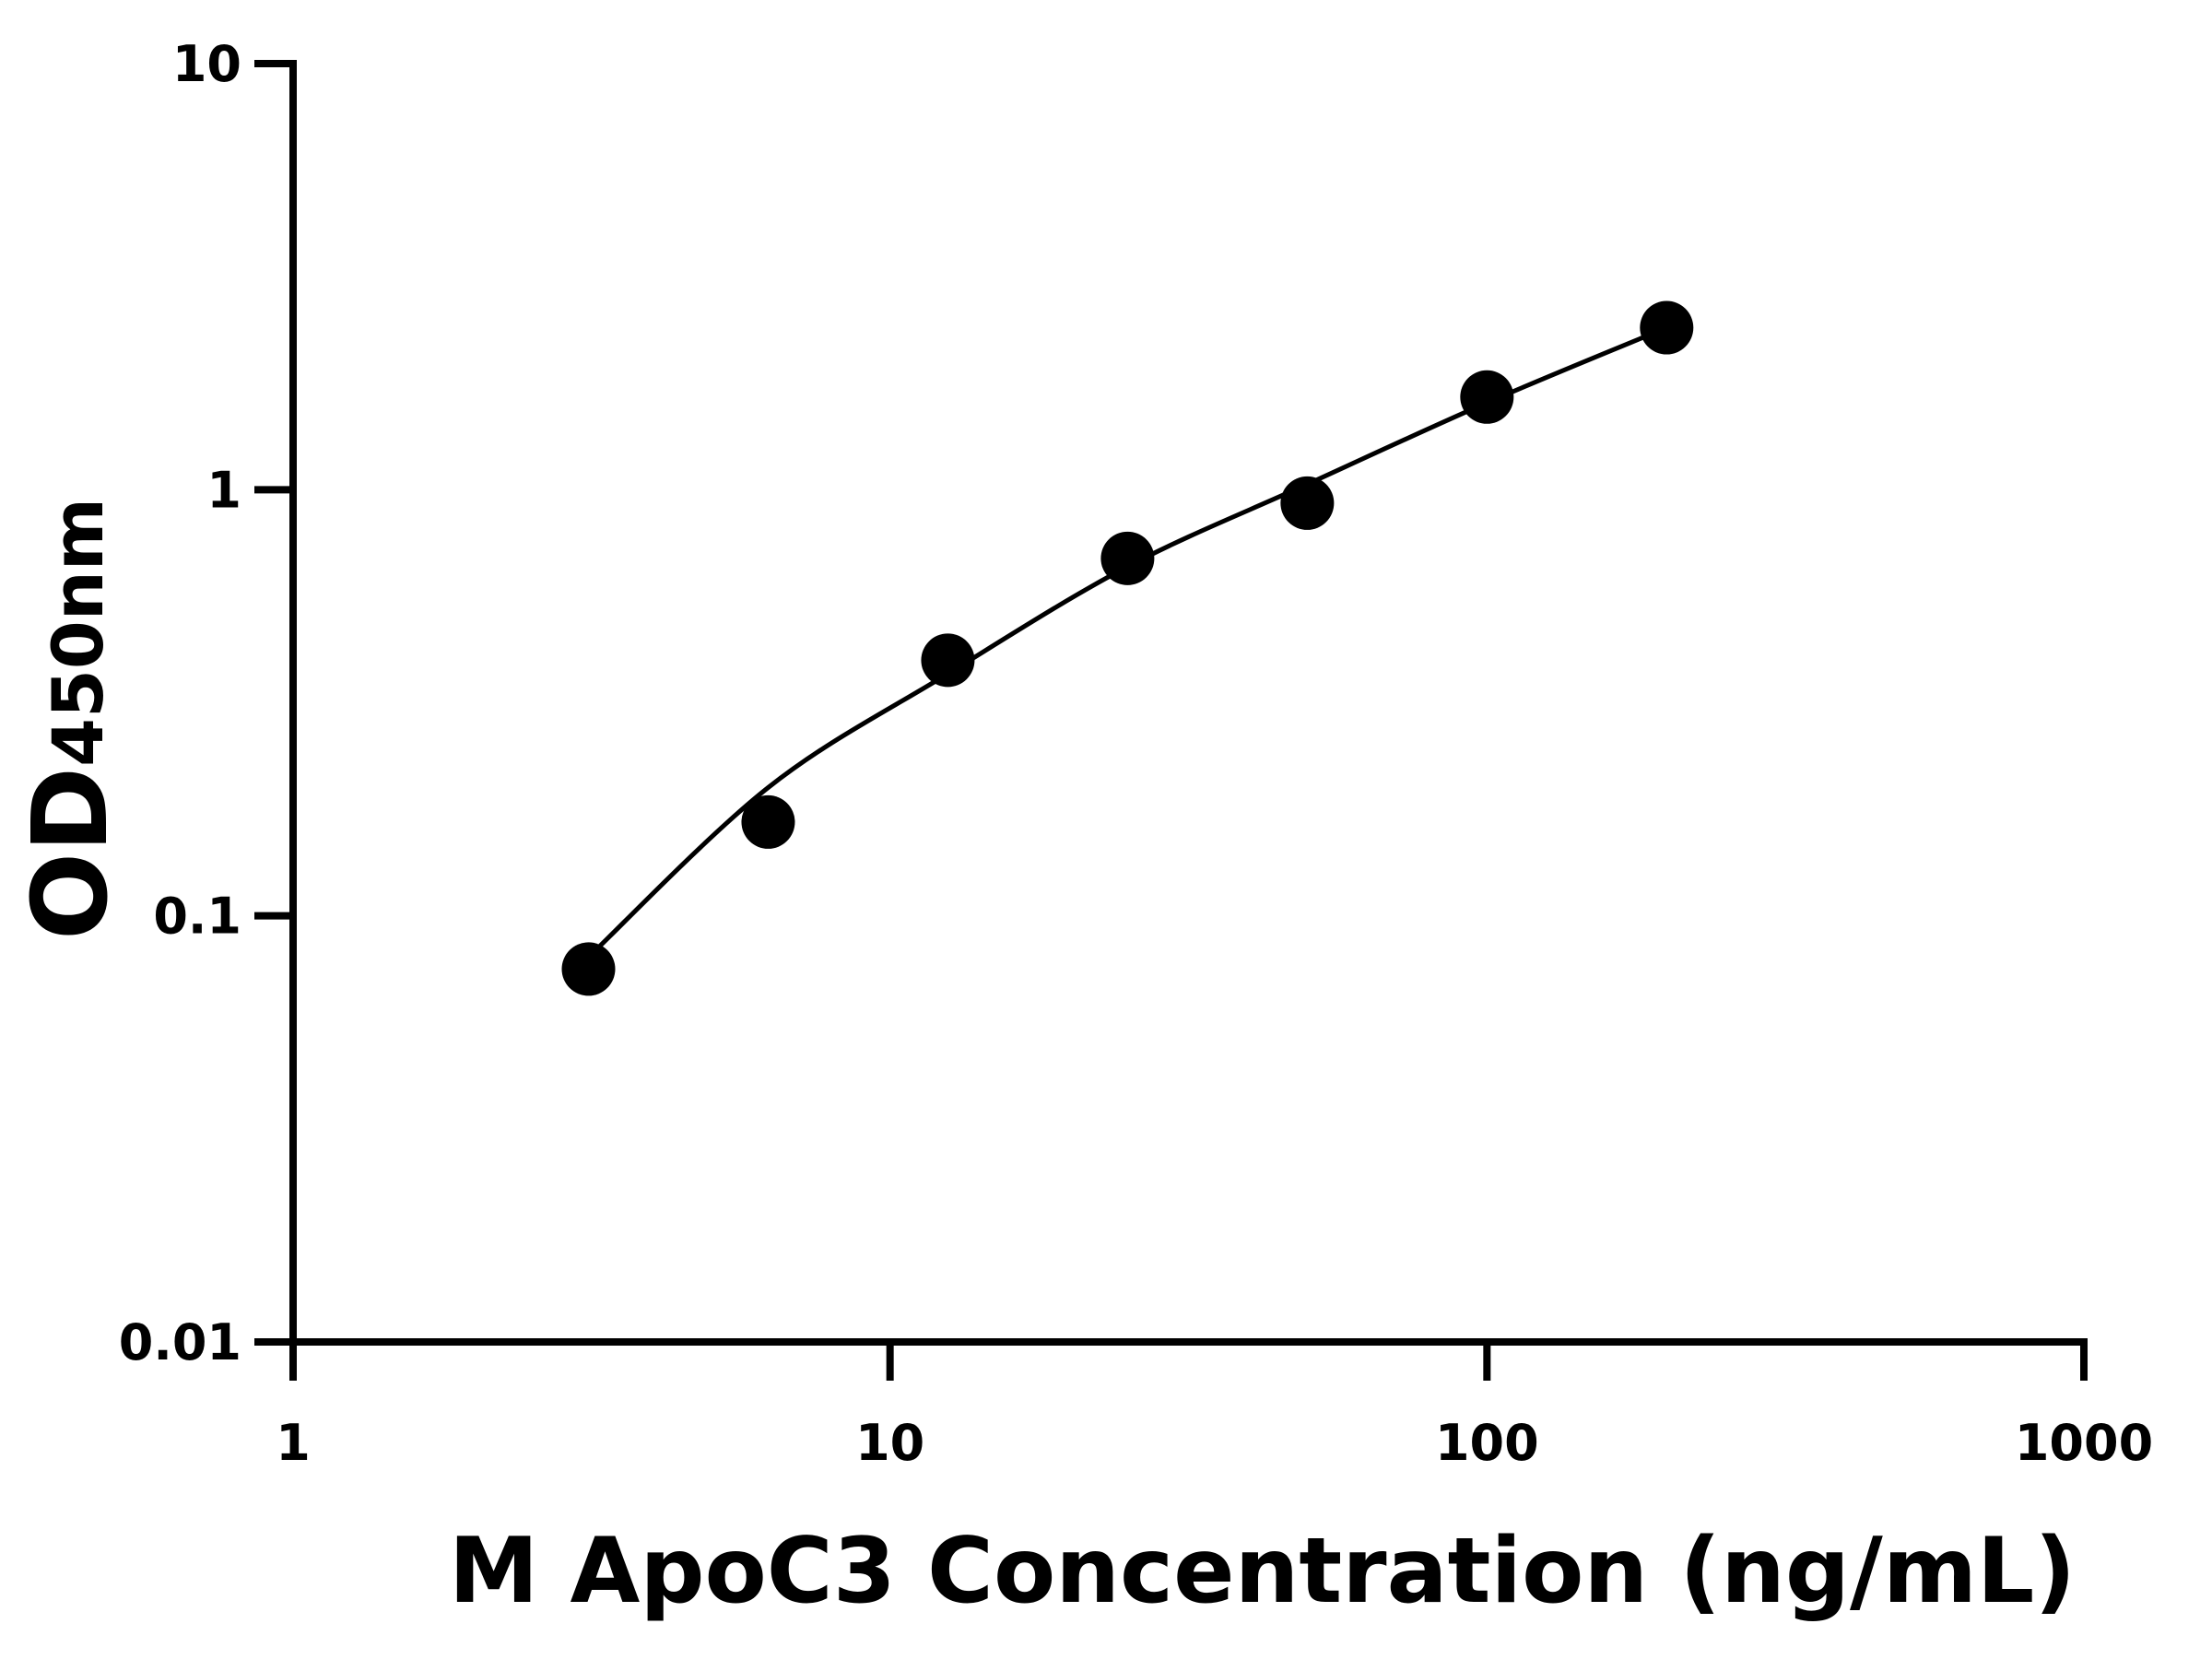 The image size is (2212, 1659). I want to click on x-tick-label: 1, so click(293, 1443).